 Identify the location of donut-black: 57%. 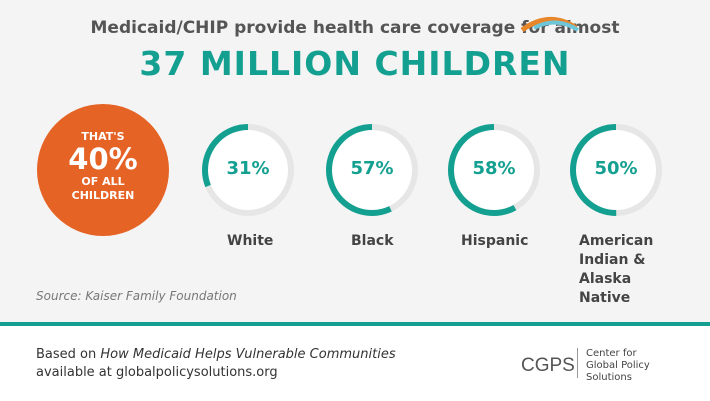
(372, 170).